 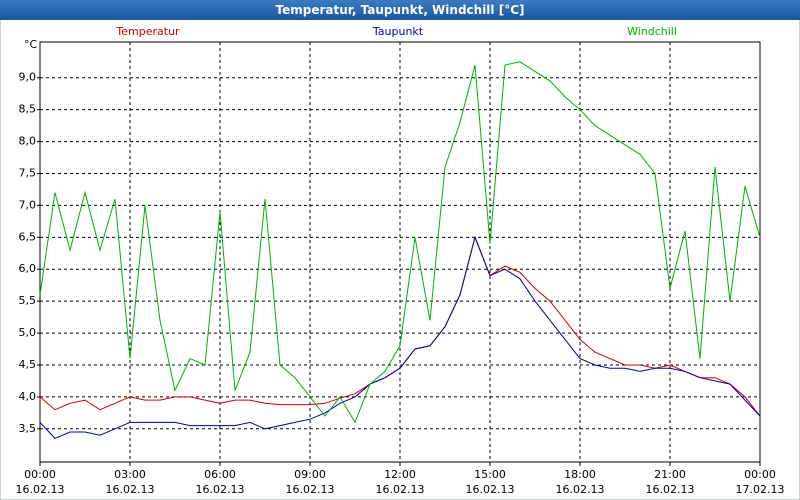 I want to click on x-tick-label: 09:00, so click(x=310, y=474).